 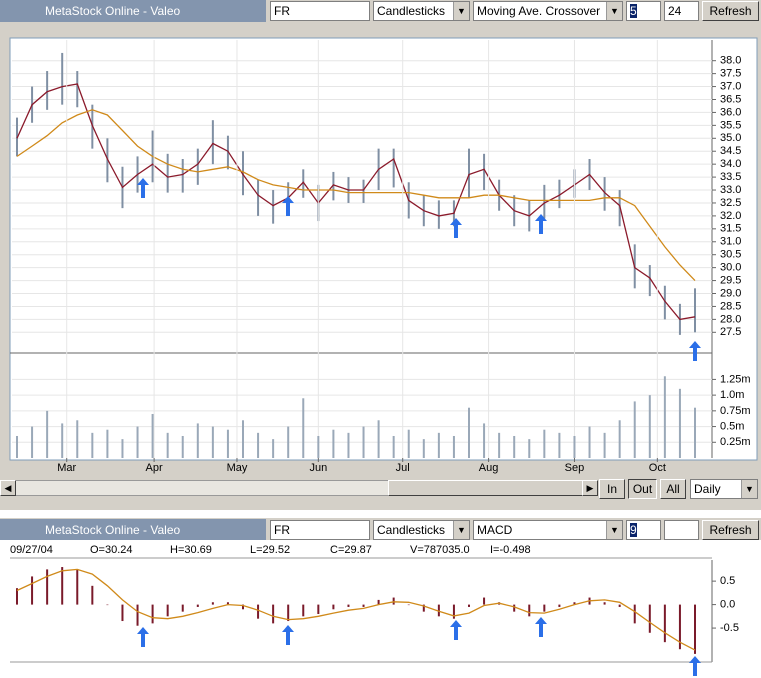 What do you see at coordinates (727, 605) in the screenshot?
I see `y-tick-label: 0.0` at bounding box center [727, 605].